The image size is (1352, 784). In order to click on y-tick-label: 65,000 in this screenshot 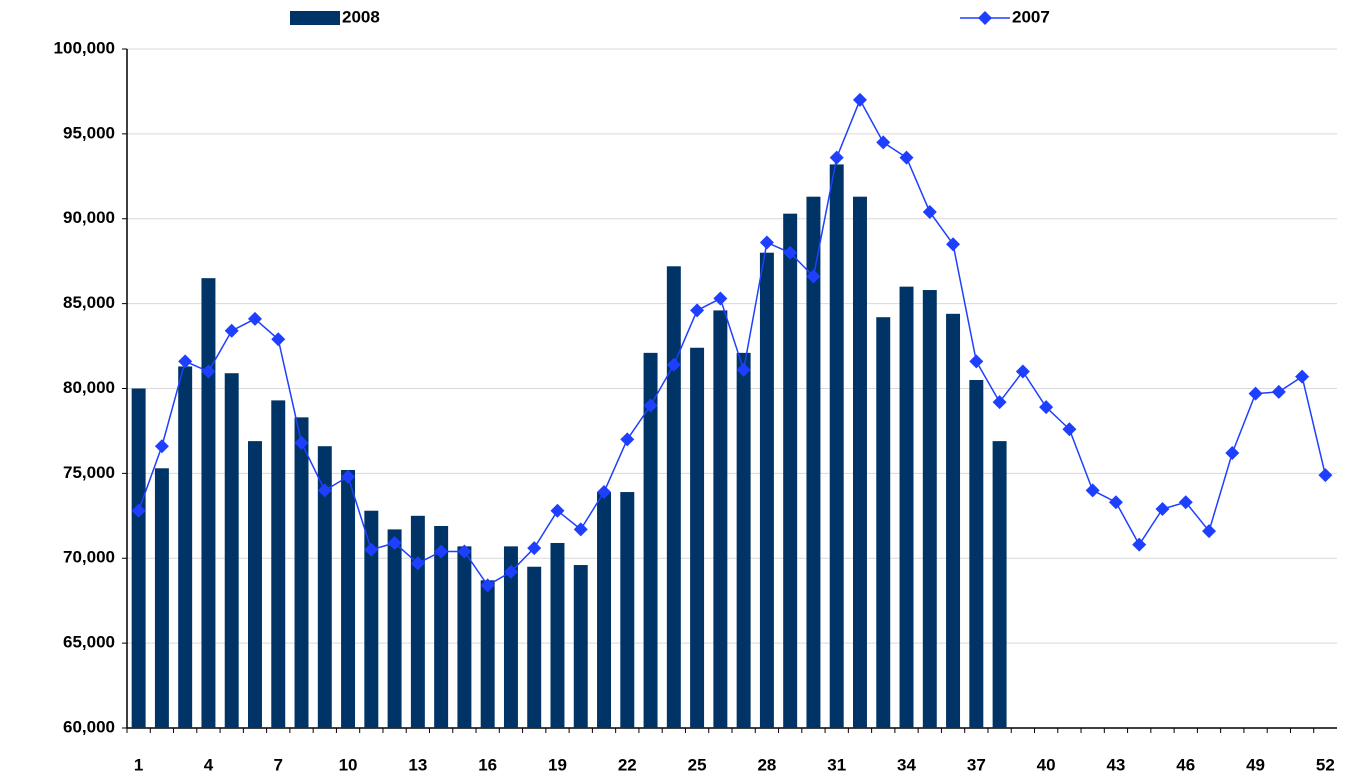, I will do `click(89, 642)`.